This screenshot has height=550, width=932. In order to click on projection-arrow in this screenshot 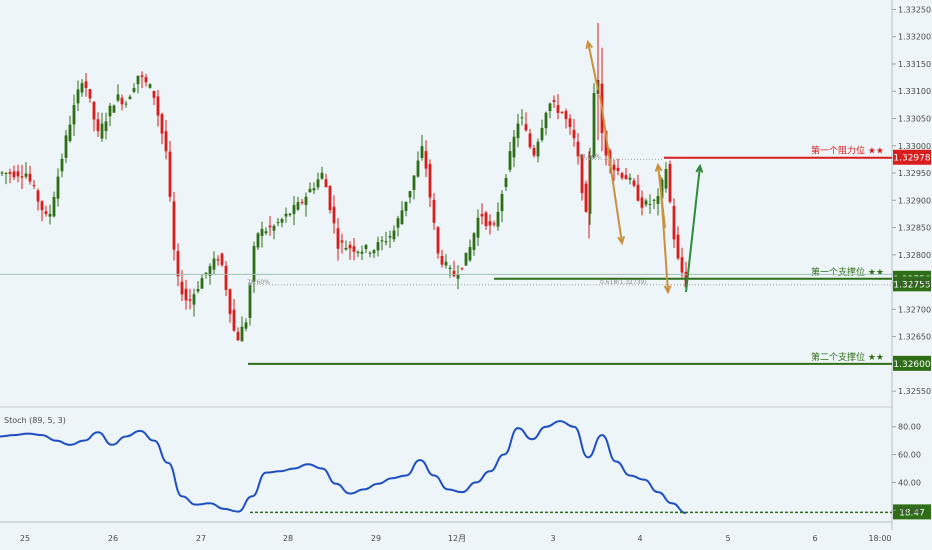, I will do `click(611, 169)`.